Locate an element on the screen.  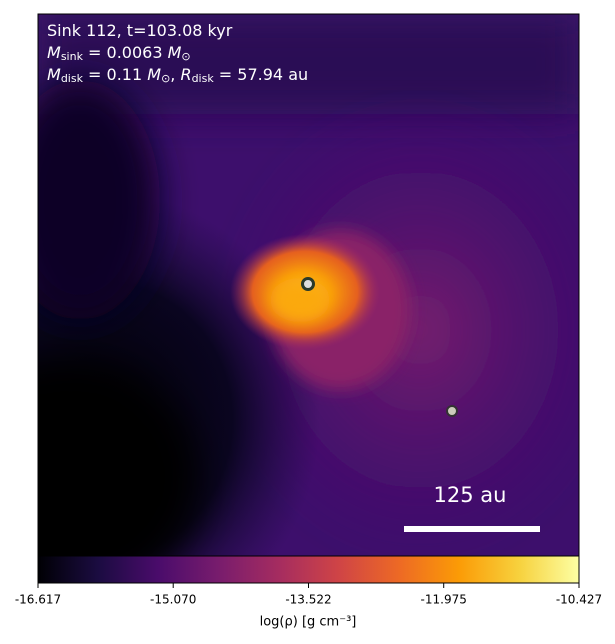
annotation: Msink = 0.0063 M⊙ is located at coordinates (119, 53).